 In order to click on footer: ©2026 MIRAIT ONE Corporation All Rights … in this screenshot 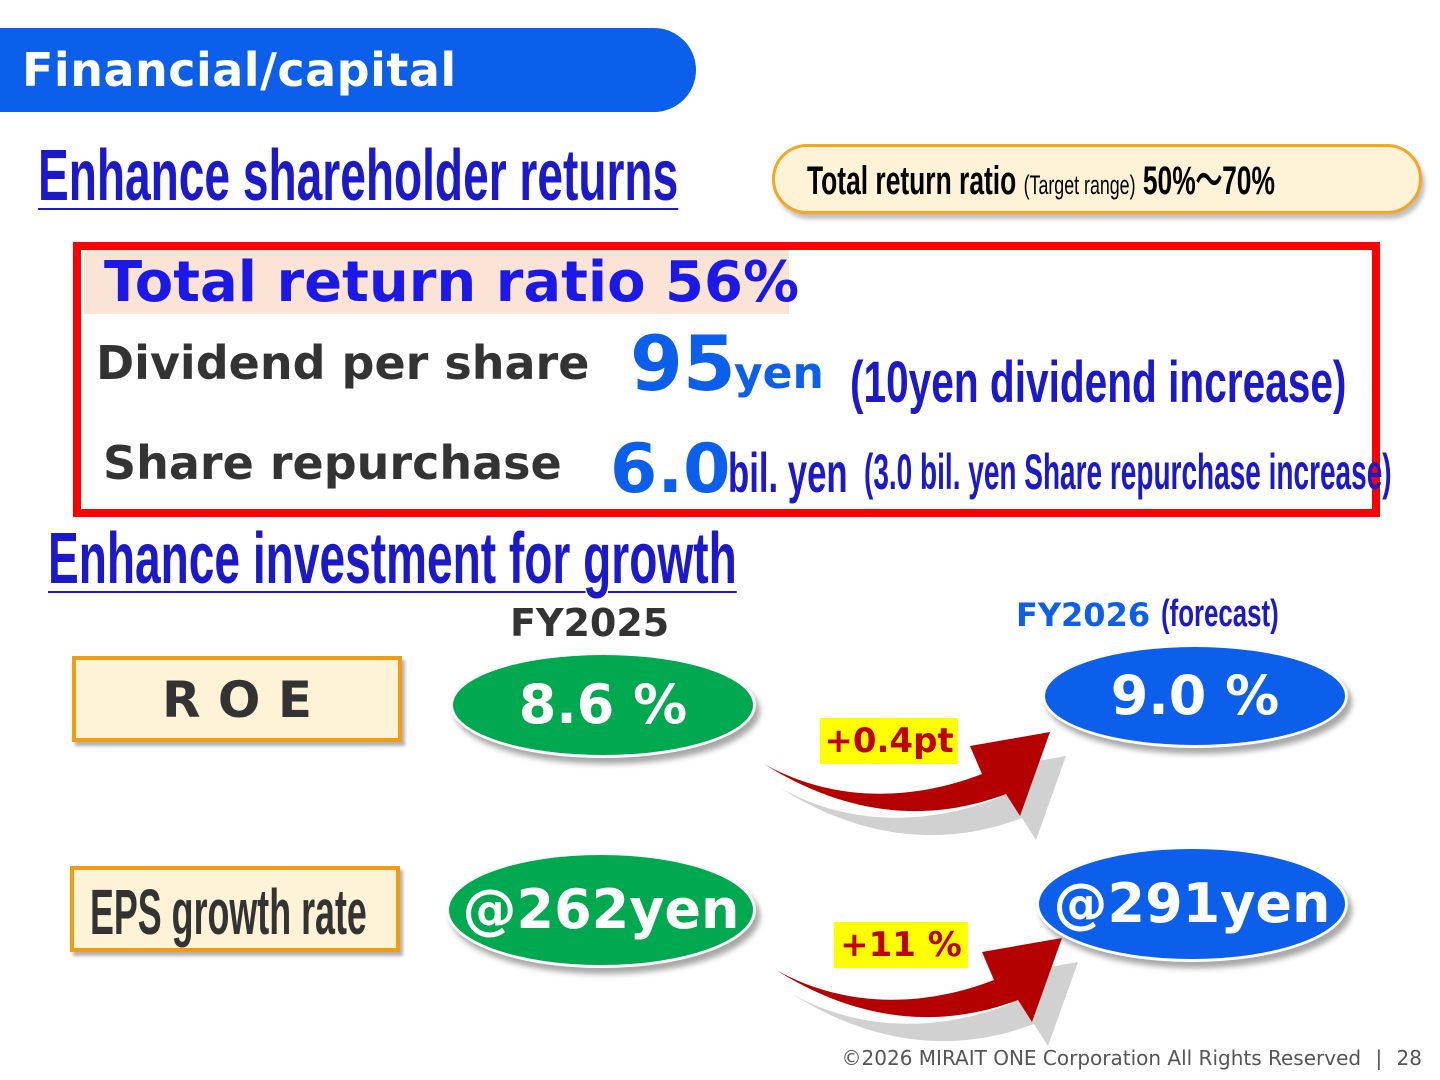, I will do `click(1132, 1058)`.